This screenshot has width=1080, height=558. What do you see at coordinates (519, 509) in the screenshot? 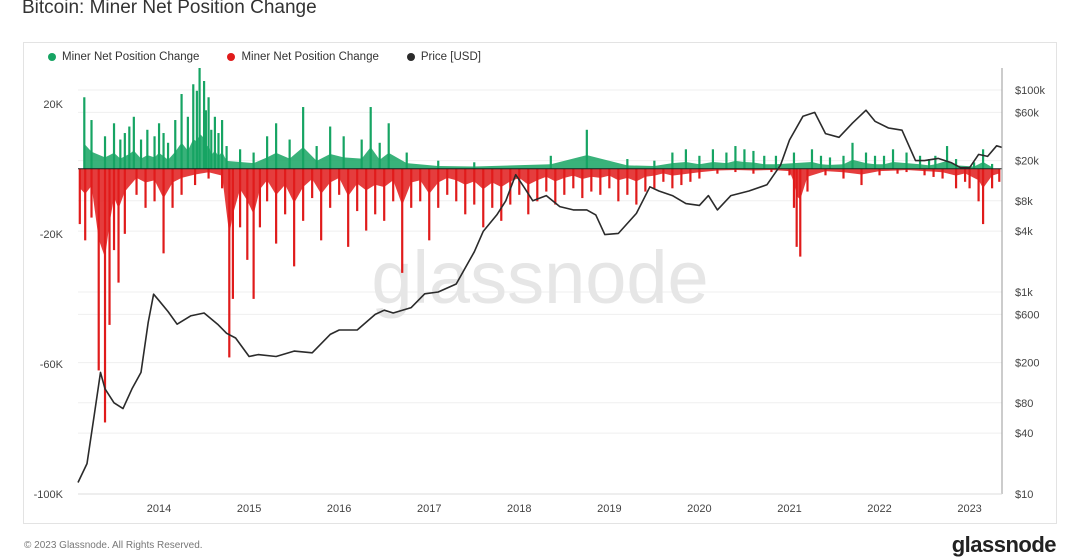
I see `x-tick-label: 2018` at bounding box center [519, 509].